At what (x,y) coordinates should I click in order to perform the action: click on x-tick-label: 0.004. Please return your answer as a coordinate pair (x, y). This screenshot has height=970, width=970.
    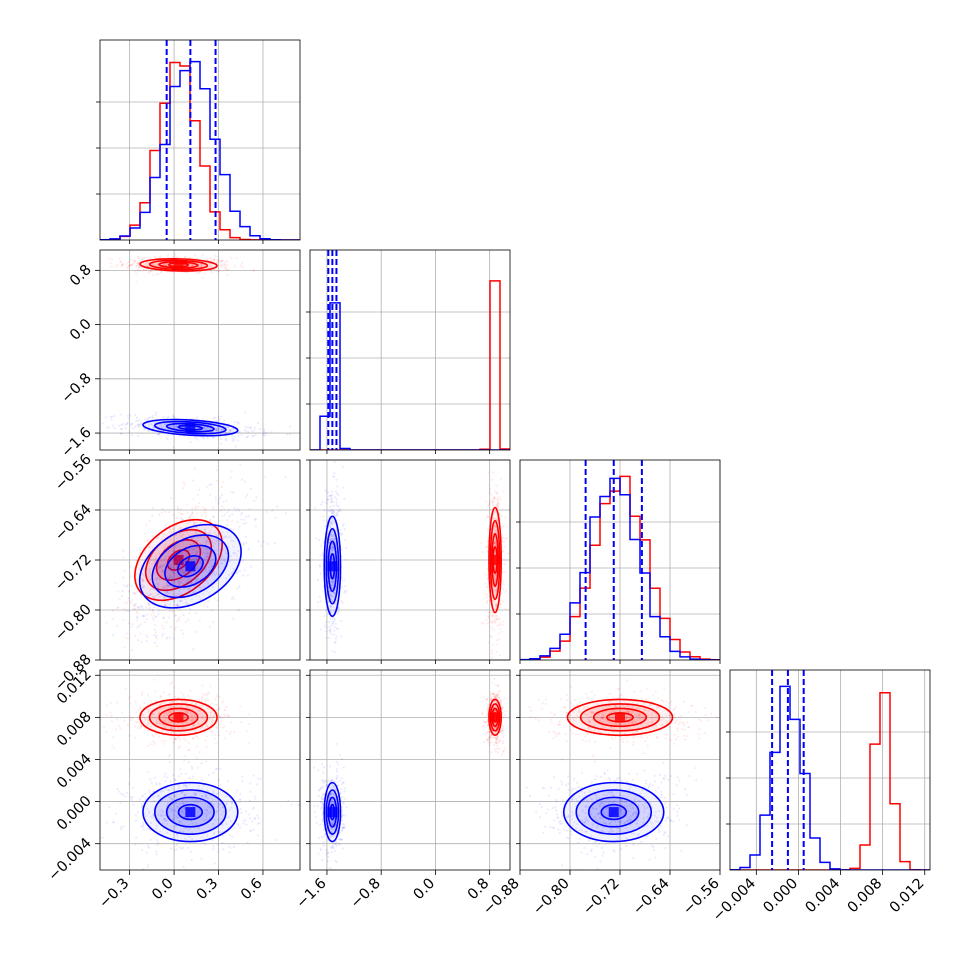
    Looking at the image, I should click on (823, 896).